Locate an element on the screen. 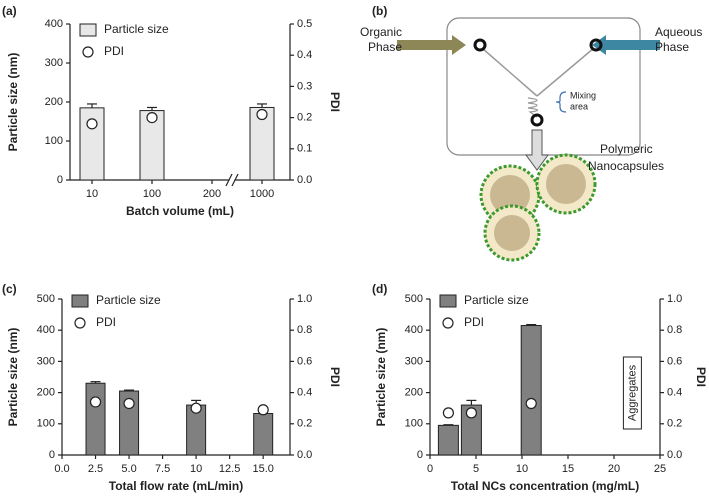 Image resolution: width=709 pixels, height=500 pixels. channel is located at coordinates (565, 72).